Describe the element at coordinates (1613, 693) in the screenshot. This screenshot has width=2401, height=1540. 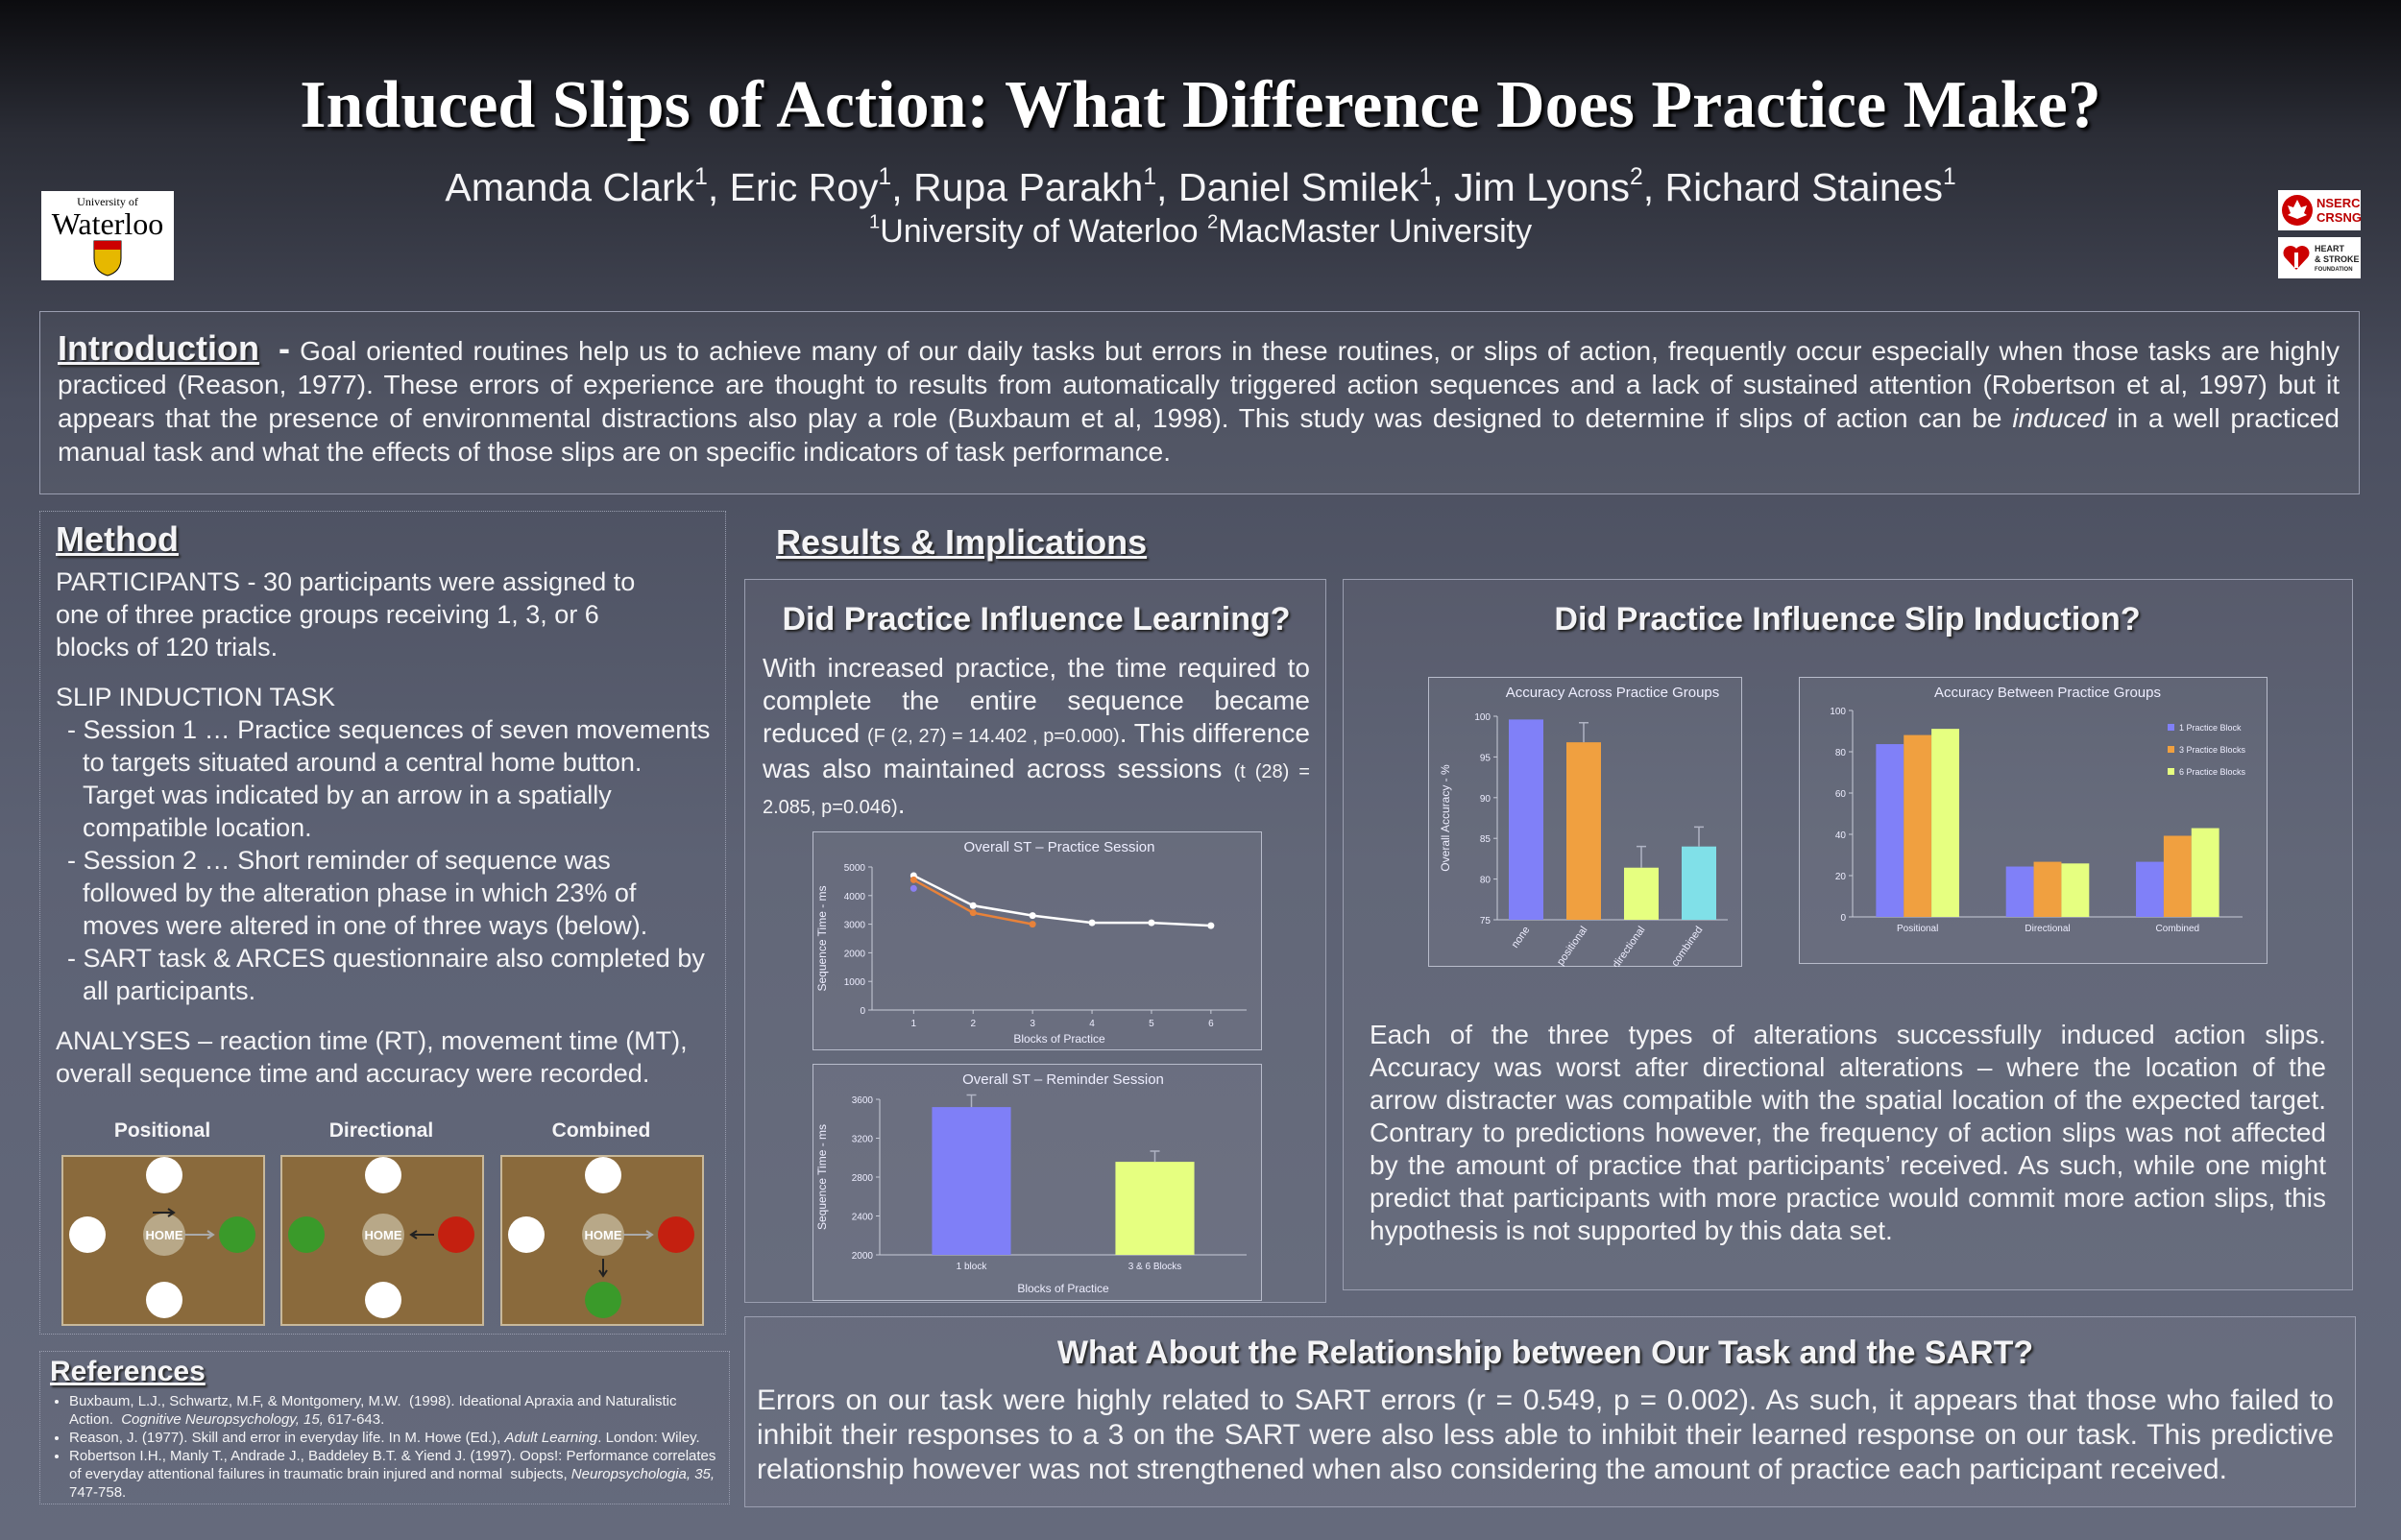
I see `chart-title: Accuracy Across Practice Groups` at that location.